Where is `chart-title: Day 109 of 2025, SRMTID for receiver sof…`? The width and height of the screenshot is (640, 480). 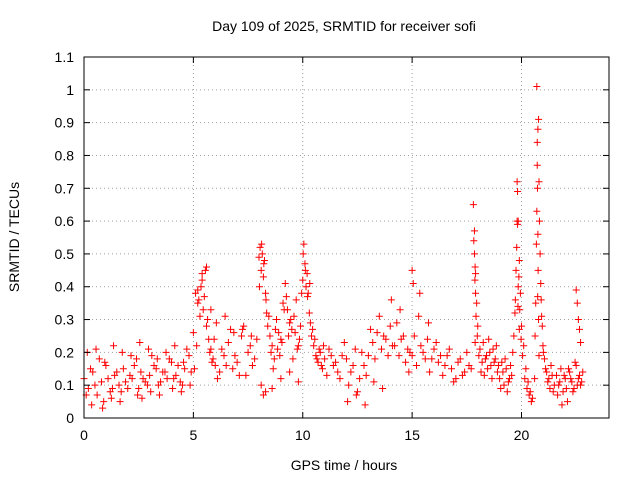 chart-title: Day 109 of 2025, SRMTID for receiver sof… is located at coordinates (344, 26).